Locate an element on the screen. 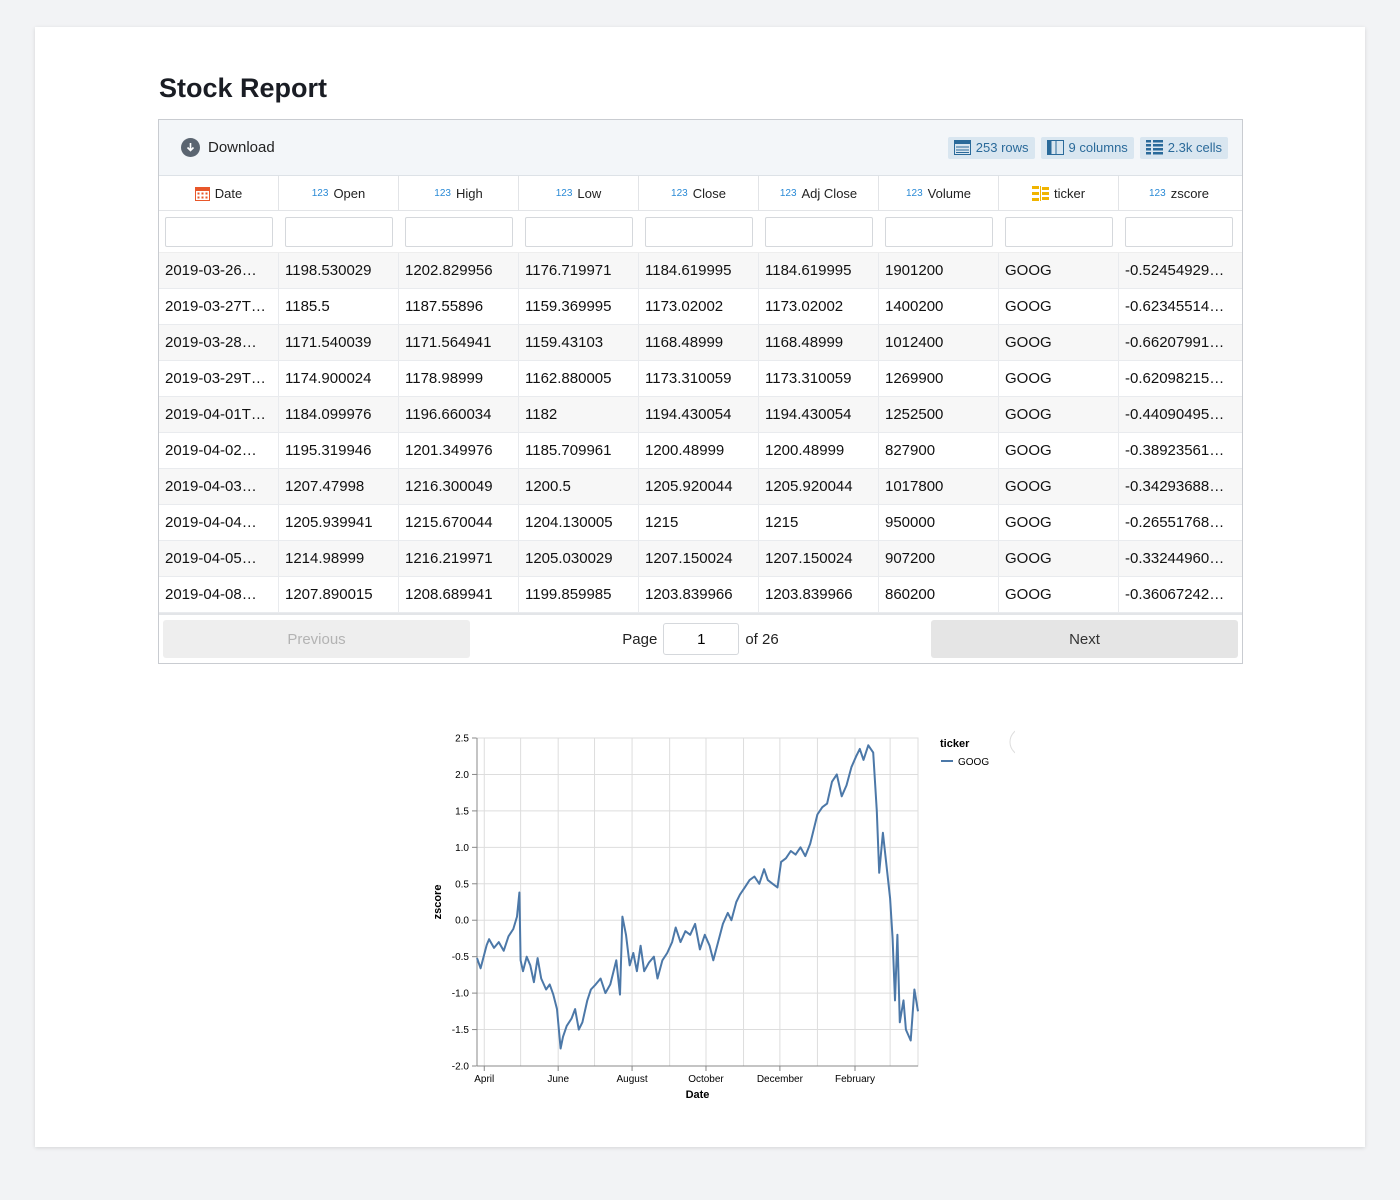  cell-open: 1205.939941 is located at coordinates (339, 522).